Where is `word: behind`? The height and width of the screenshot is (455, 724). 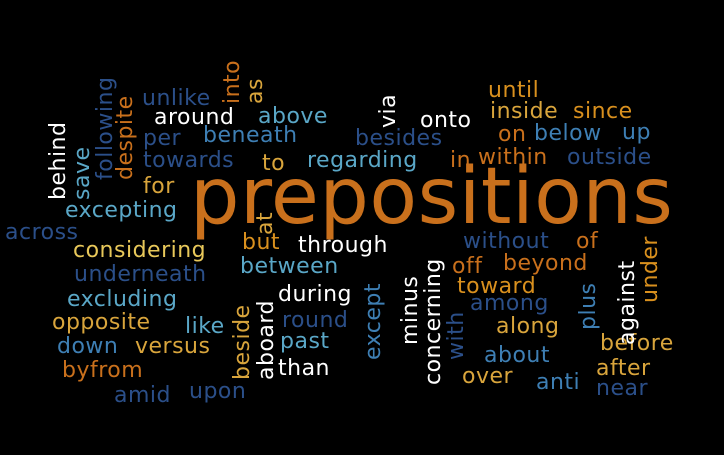
word: behind is located at coordinates (58, 160).